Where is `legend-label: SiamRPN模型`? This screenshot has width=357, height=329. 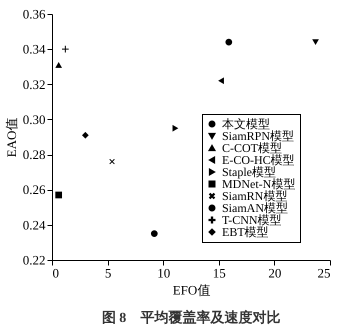 legend-label: SiamRPN模型 is located at coordinates (258, 136).